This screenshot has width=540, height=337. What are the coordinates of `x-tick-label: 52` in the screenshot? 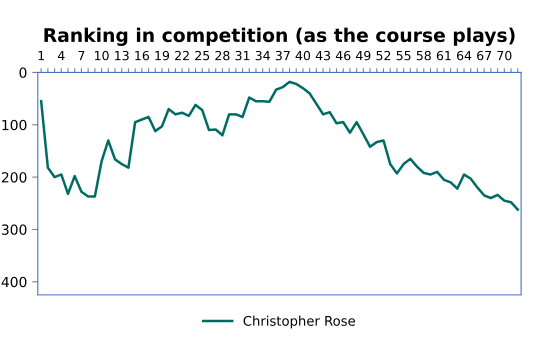 It's located at (383, 55).